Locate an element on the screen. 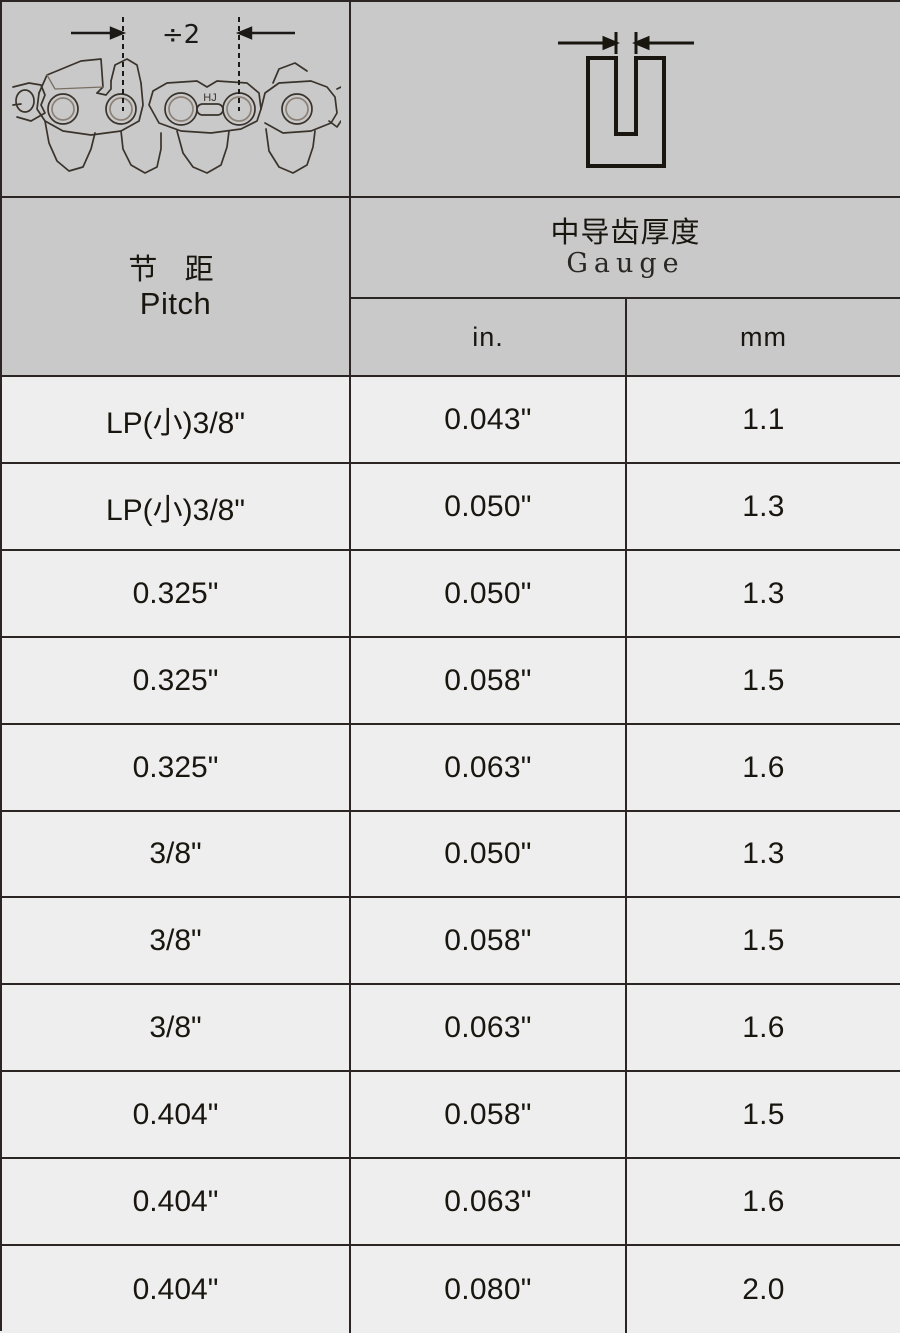 Image resolution: width=900 pixels, height=1333 pixels. cell-gauge-inch-text: 0.043" is located at coordinates (488, 419).